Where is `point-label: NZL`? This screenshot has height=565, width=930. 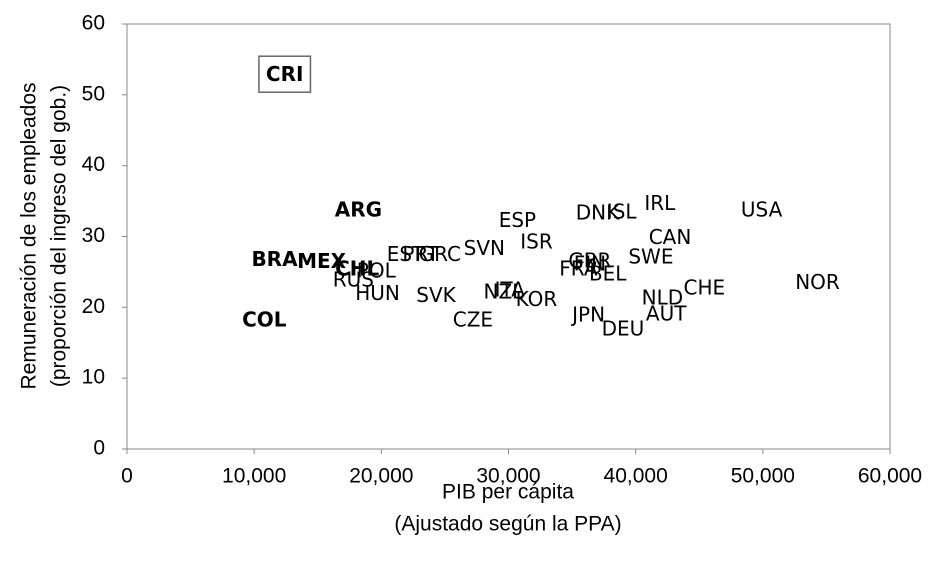
point-label: NZL is located at coordinates (504, 292).